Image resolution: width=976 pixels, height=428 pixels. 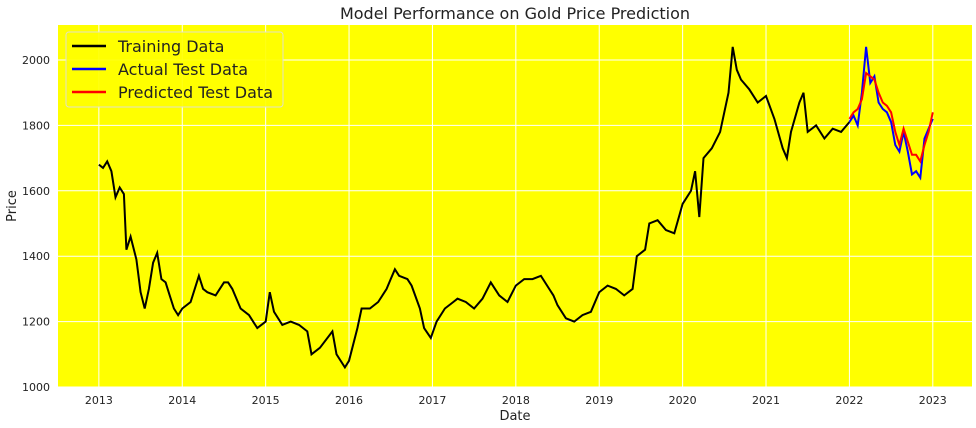 I want to click on x-tick-label: 2014, so click(x=182, y=400).